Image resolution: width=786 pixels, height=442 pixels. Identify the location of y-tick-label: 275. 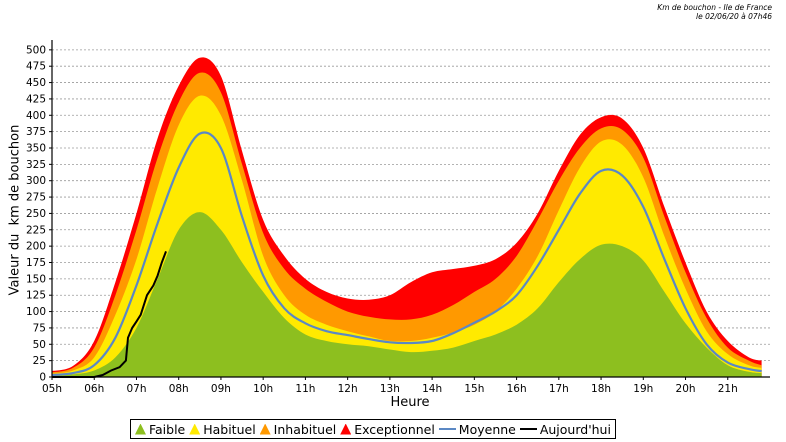
(36, 198).